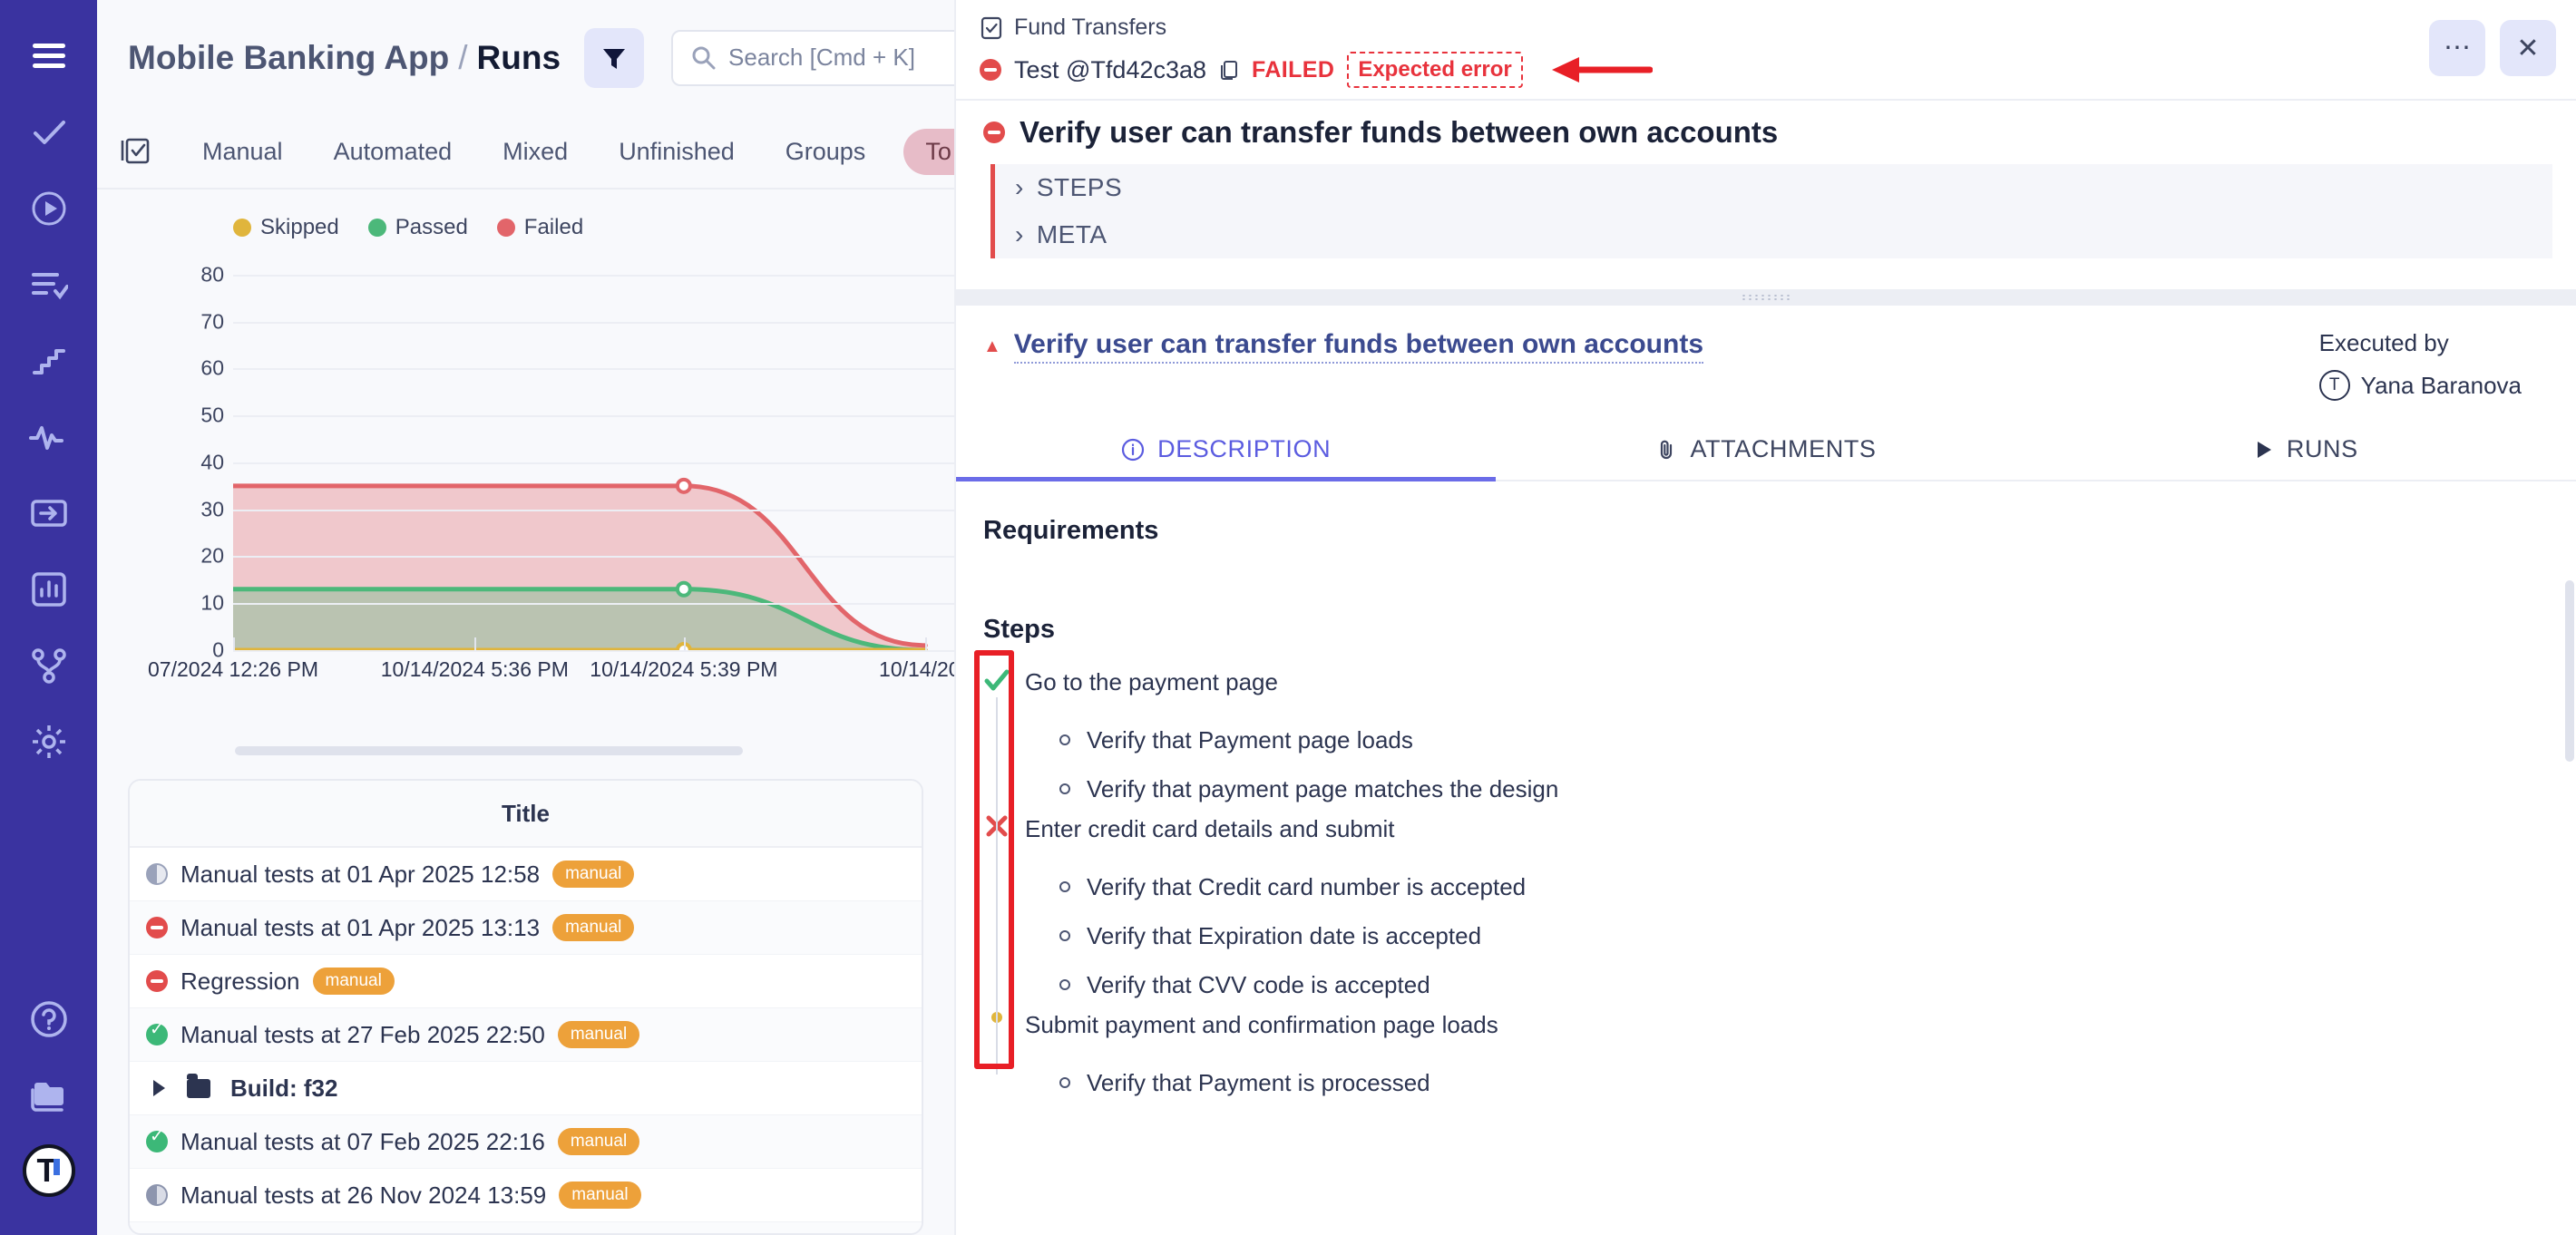  What do you see at coordinates (526, 1035) in the screenshot?
I see `table-row: Manual tests at 27 Feb 2025 22:50 manual` at bounding box center [526, 1035].